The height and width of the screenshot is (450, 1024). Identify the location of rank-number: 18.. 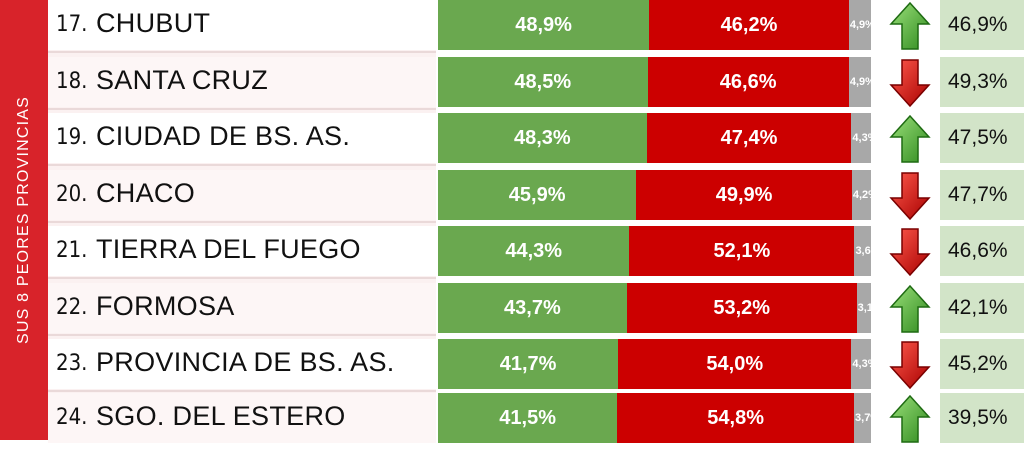
(72, 81).